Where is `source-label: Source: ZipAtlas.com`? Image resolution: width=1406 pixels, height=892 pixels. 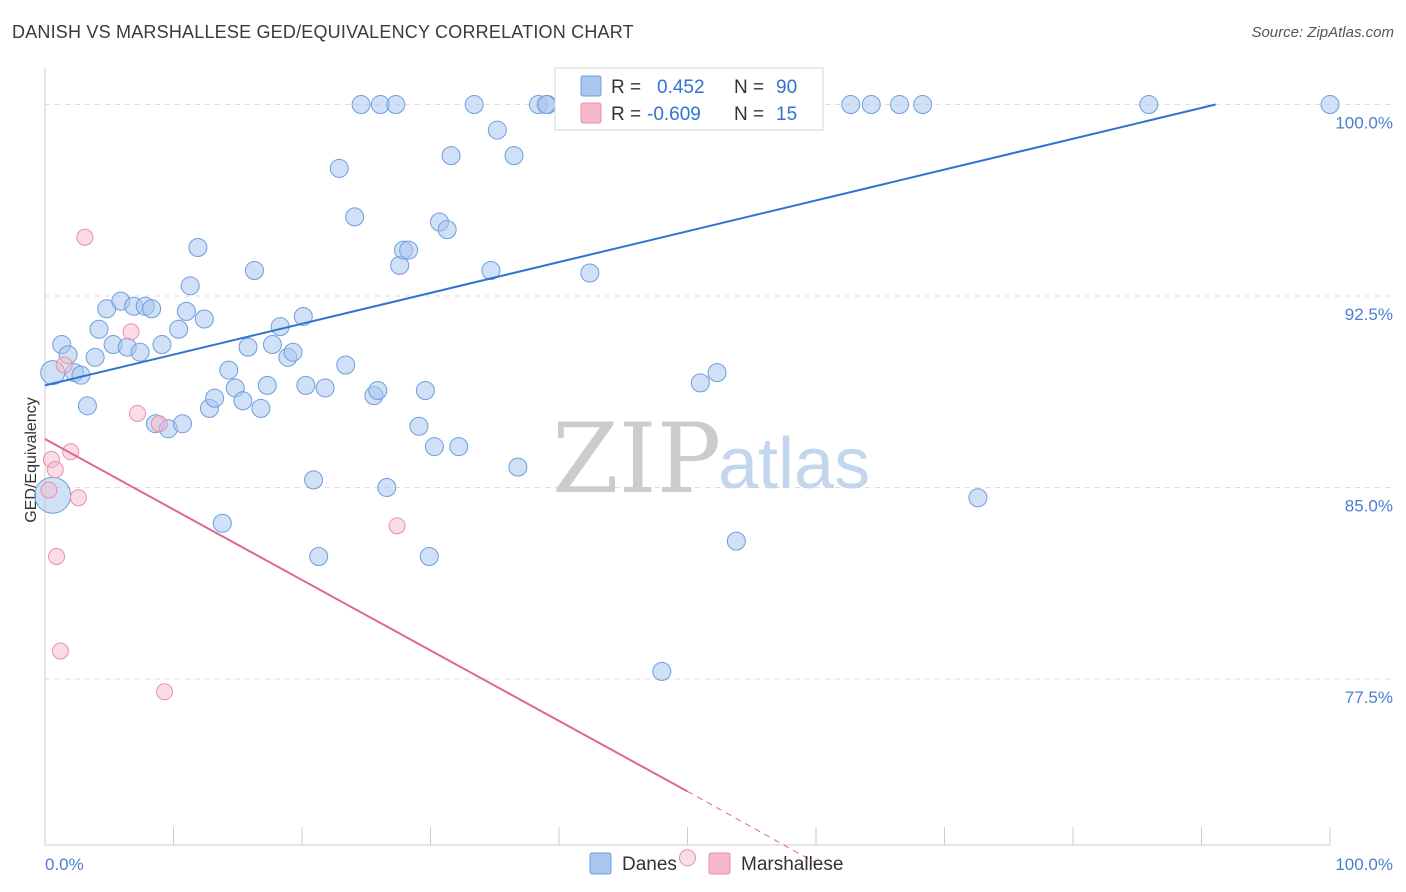 source-label: Source: ZipAtlas.com is located at coordinates (1322, 32).